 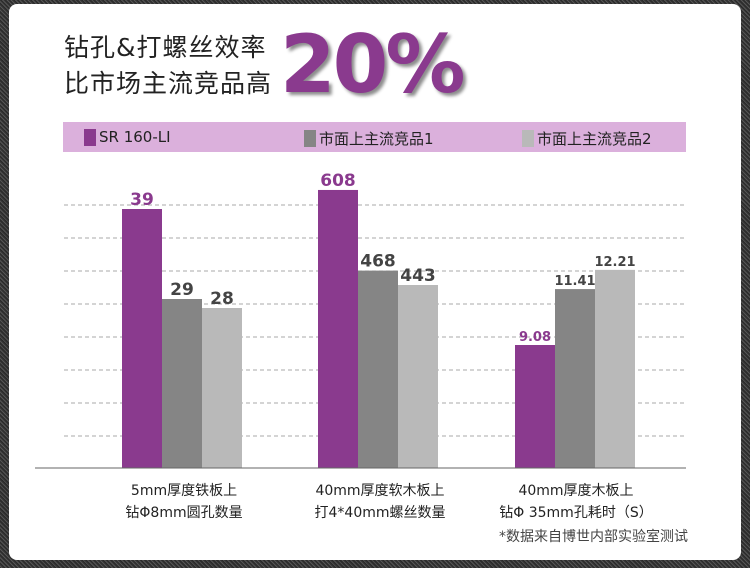 I want to click on headline-percentage: 20%, so click(x=372, y=64).